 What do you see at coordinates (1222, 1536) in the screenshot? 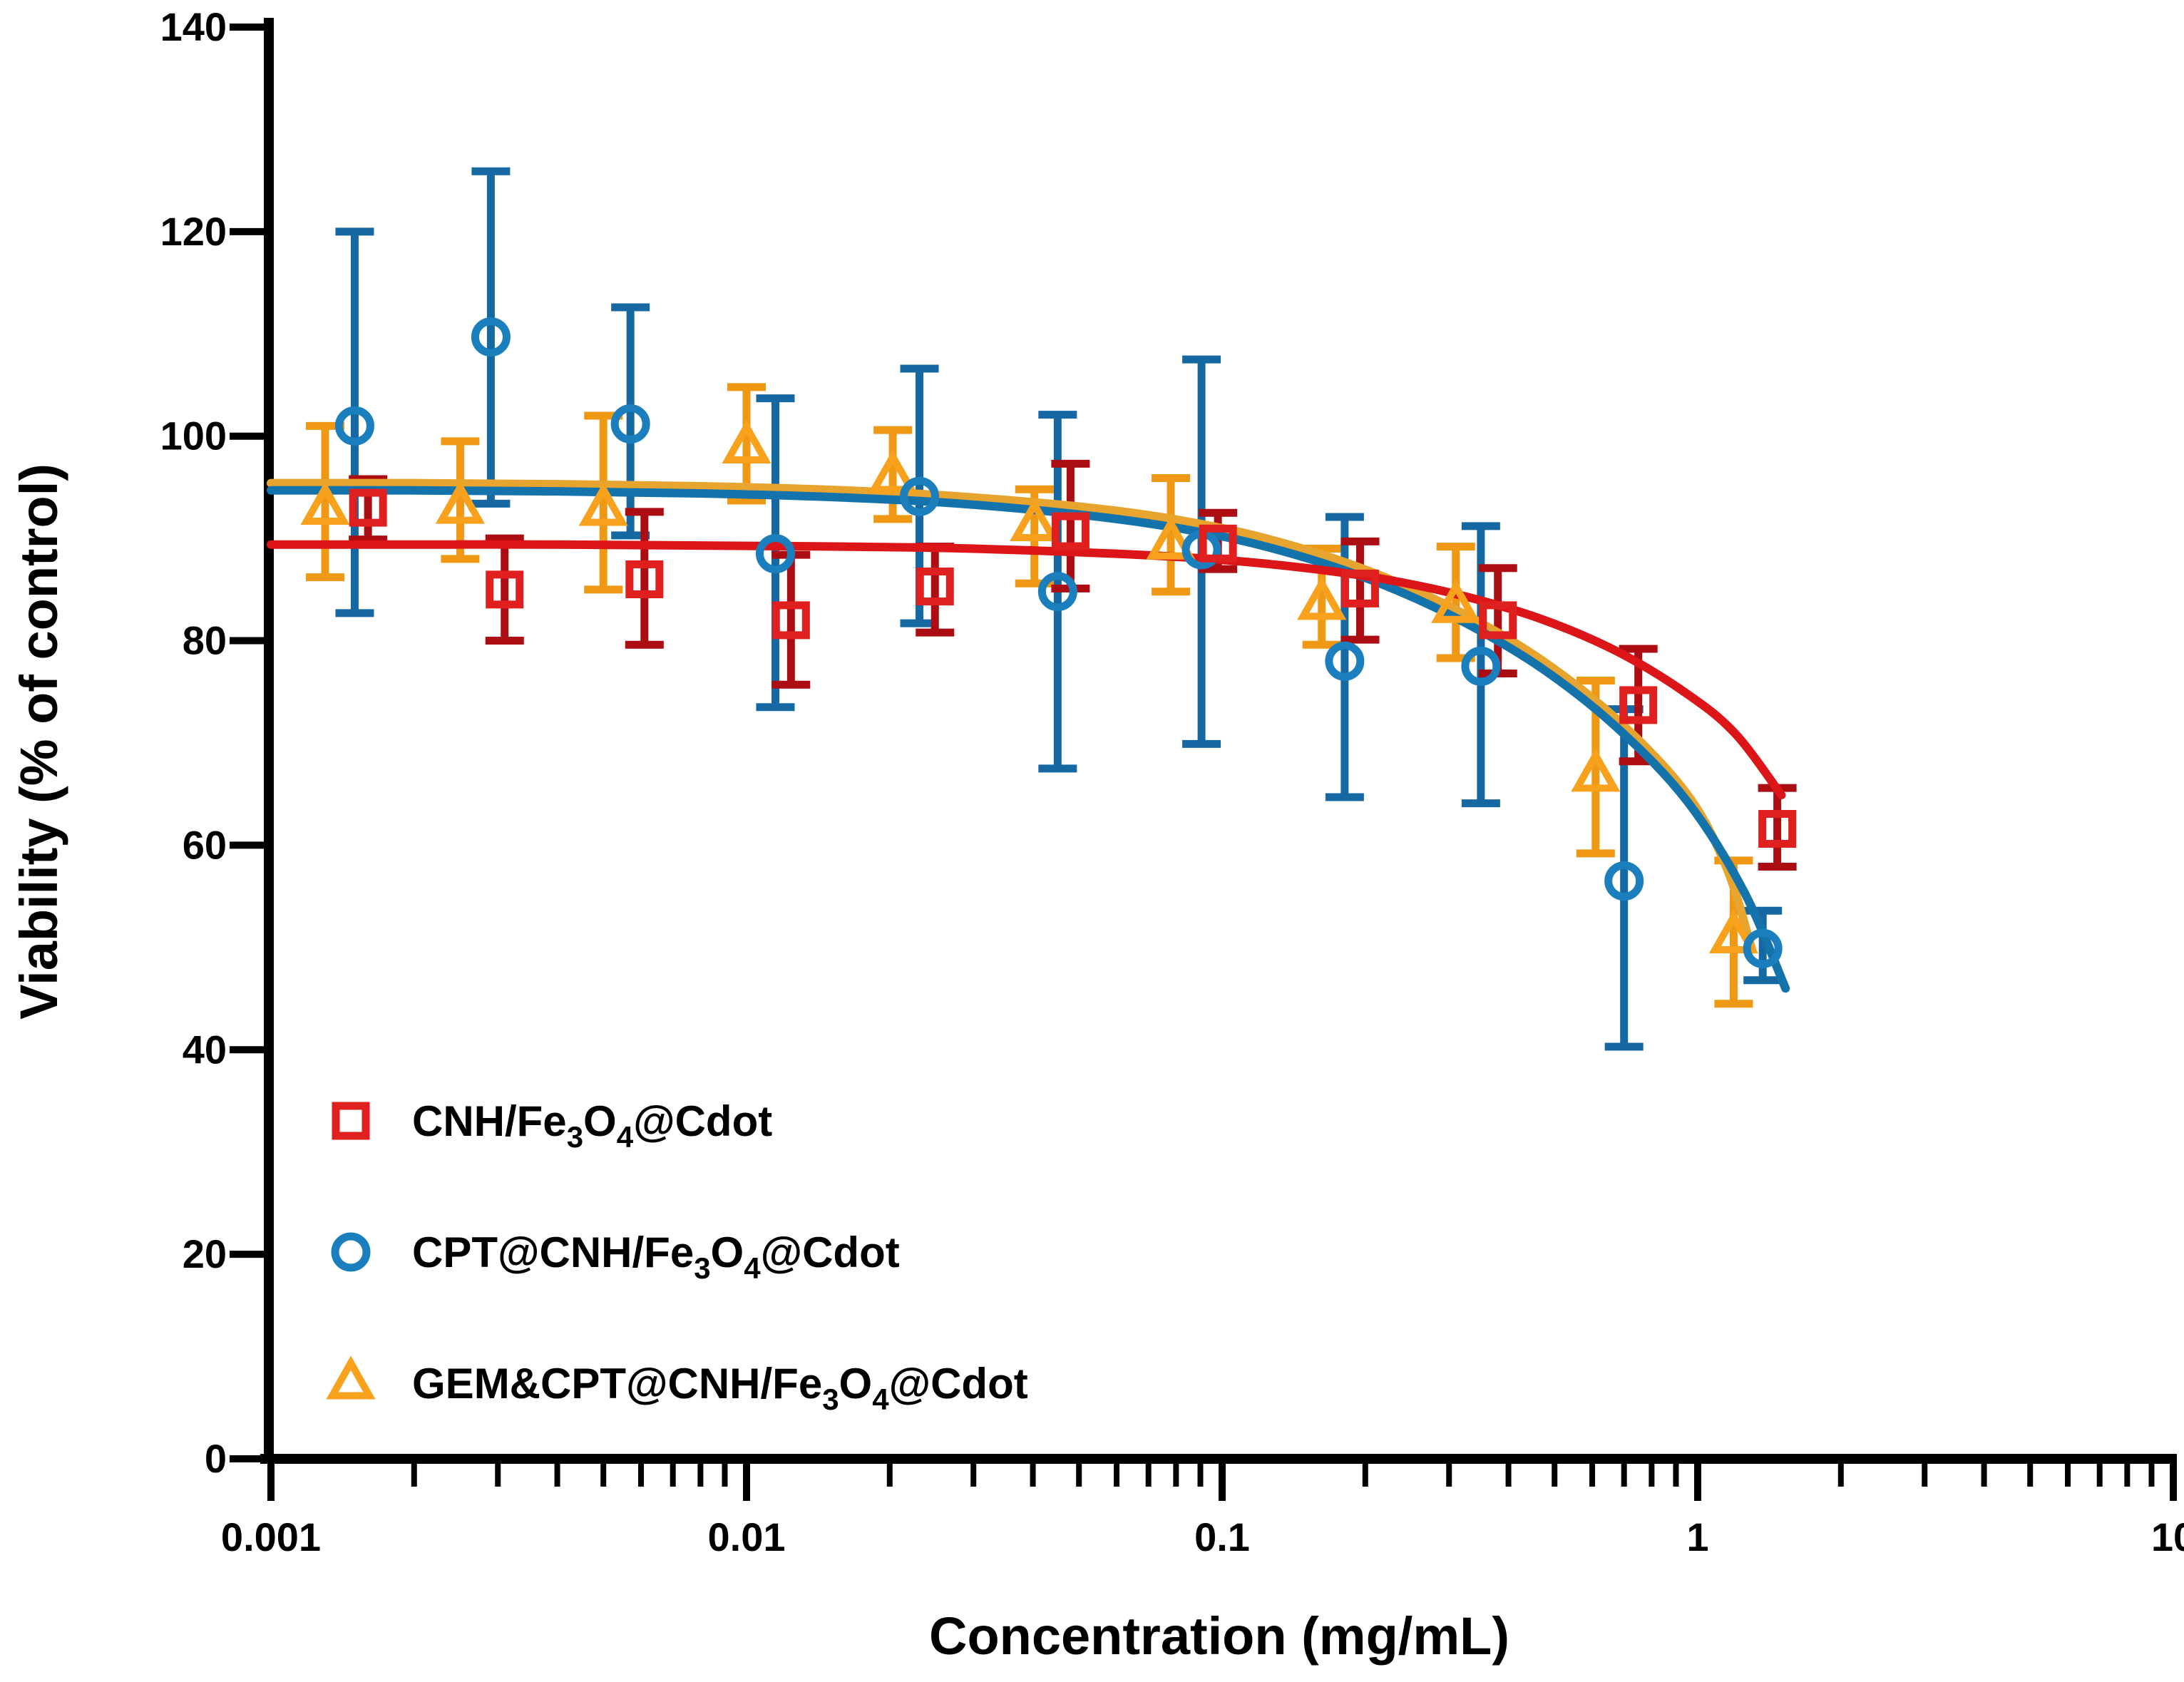
I see `x-tick-label: 0.1` at bounding box center [1222, 1536].